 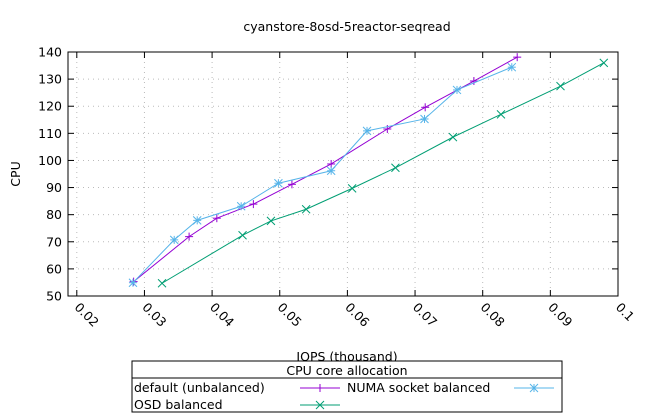 I want to click on x-tick-label: 0.05, so click(x=290, y=315).